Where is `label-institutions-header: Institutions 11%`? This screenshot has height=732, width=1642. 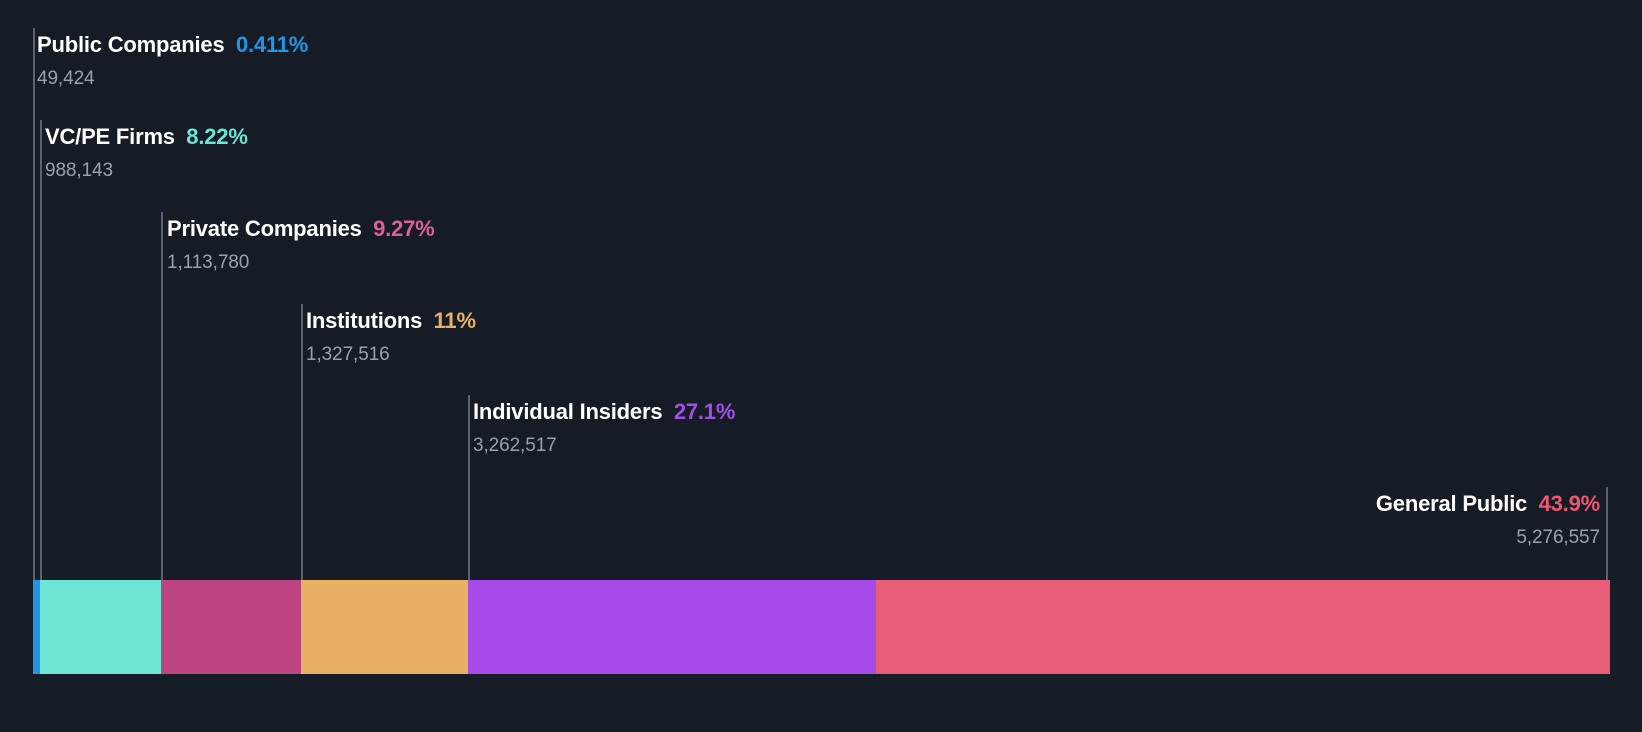 label-institutions-header: Institutions 11% is located at coordinates (391, 321).